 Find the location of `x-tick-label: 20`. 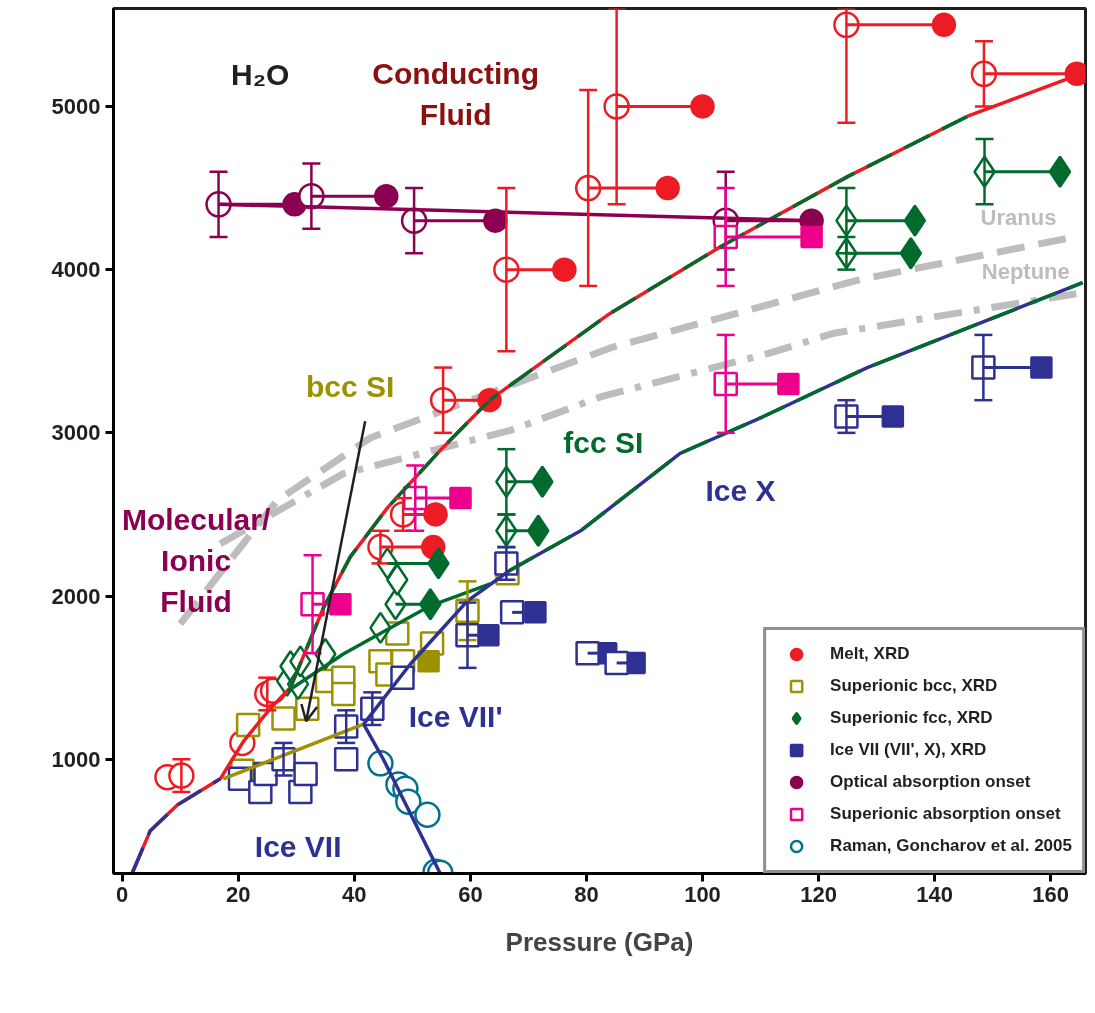

x-tick-label: 20 is located at coordinates (238, 894).